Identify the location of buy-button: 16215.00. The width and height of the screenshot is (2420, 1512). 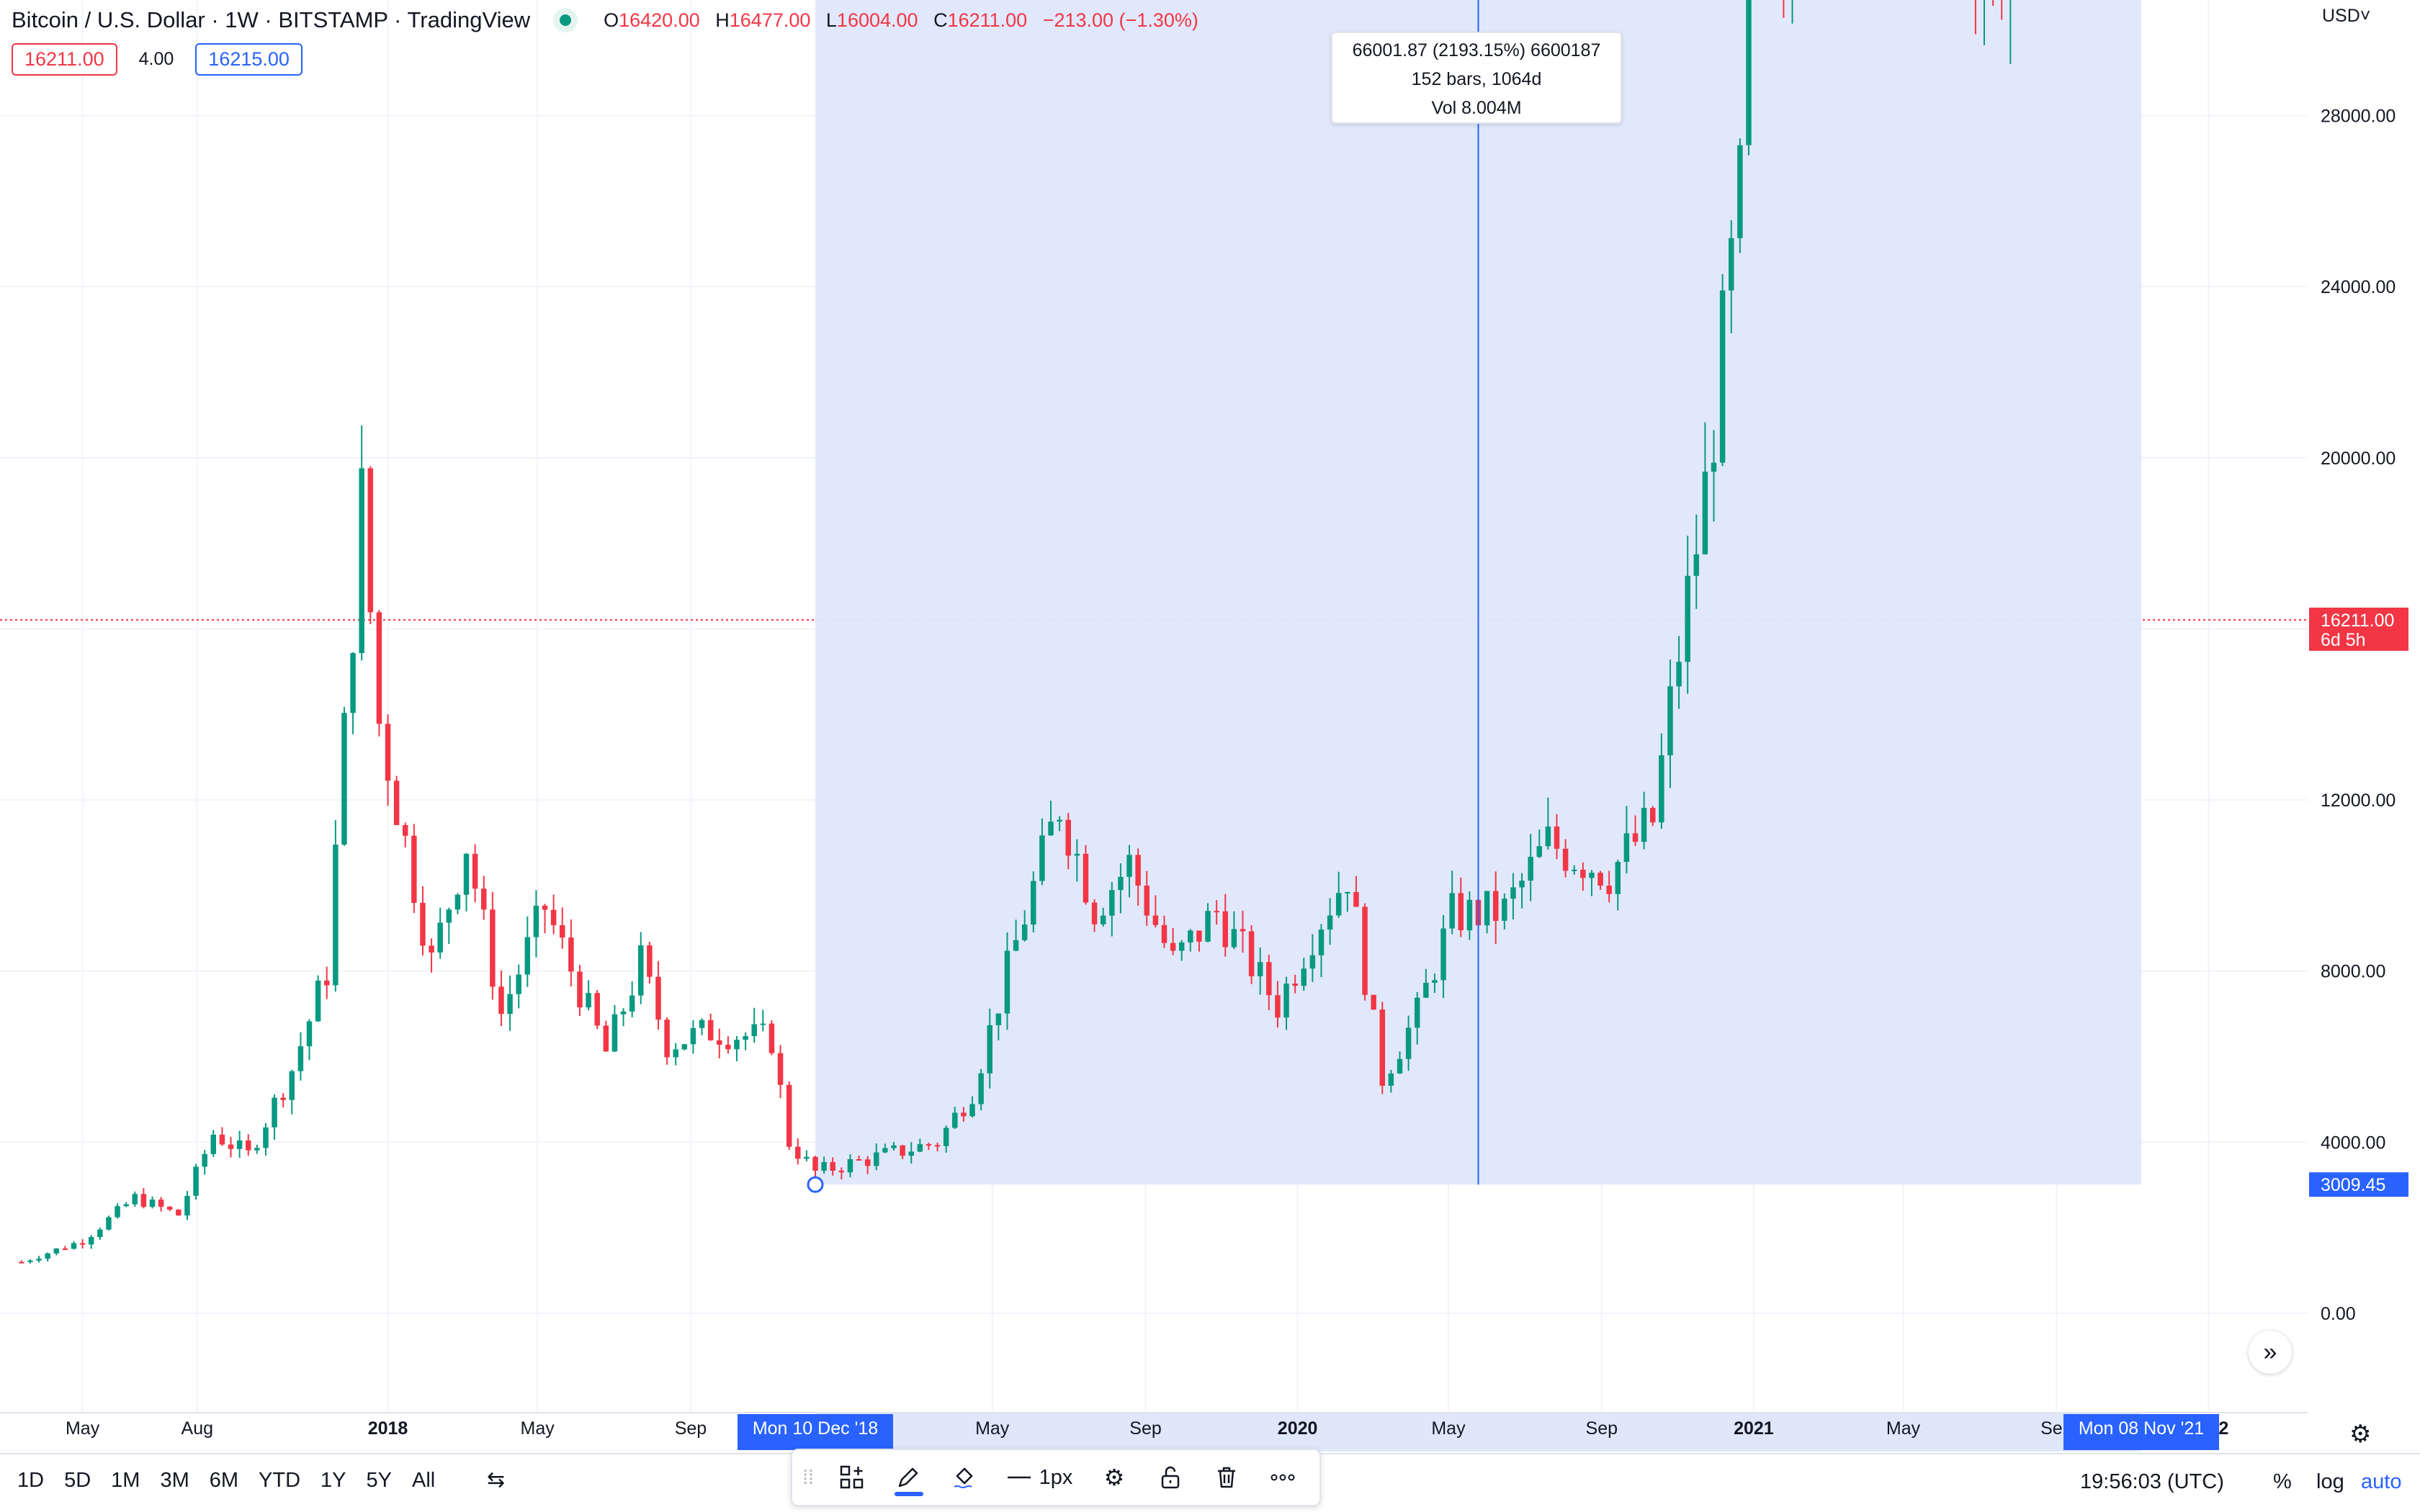
(248, 59).